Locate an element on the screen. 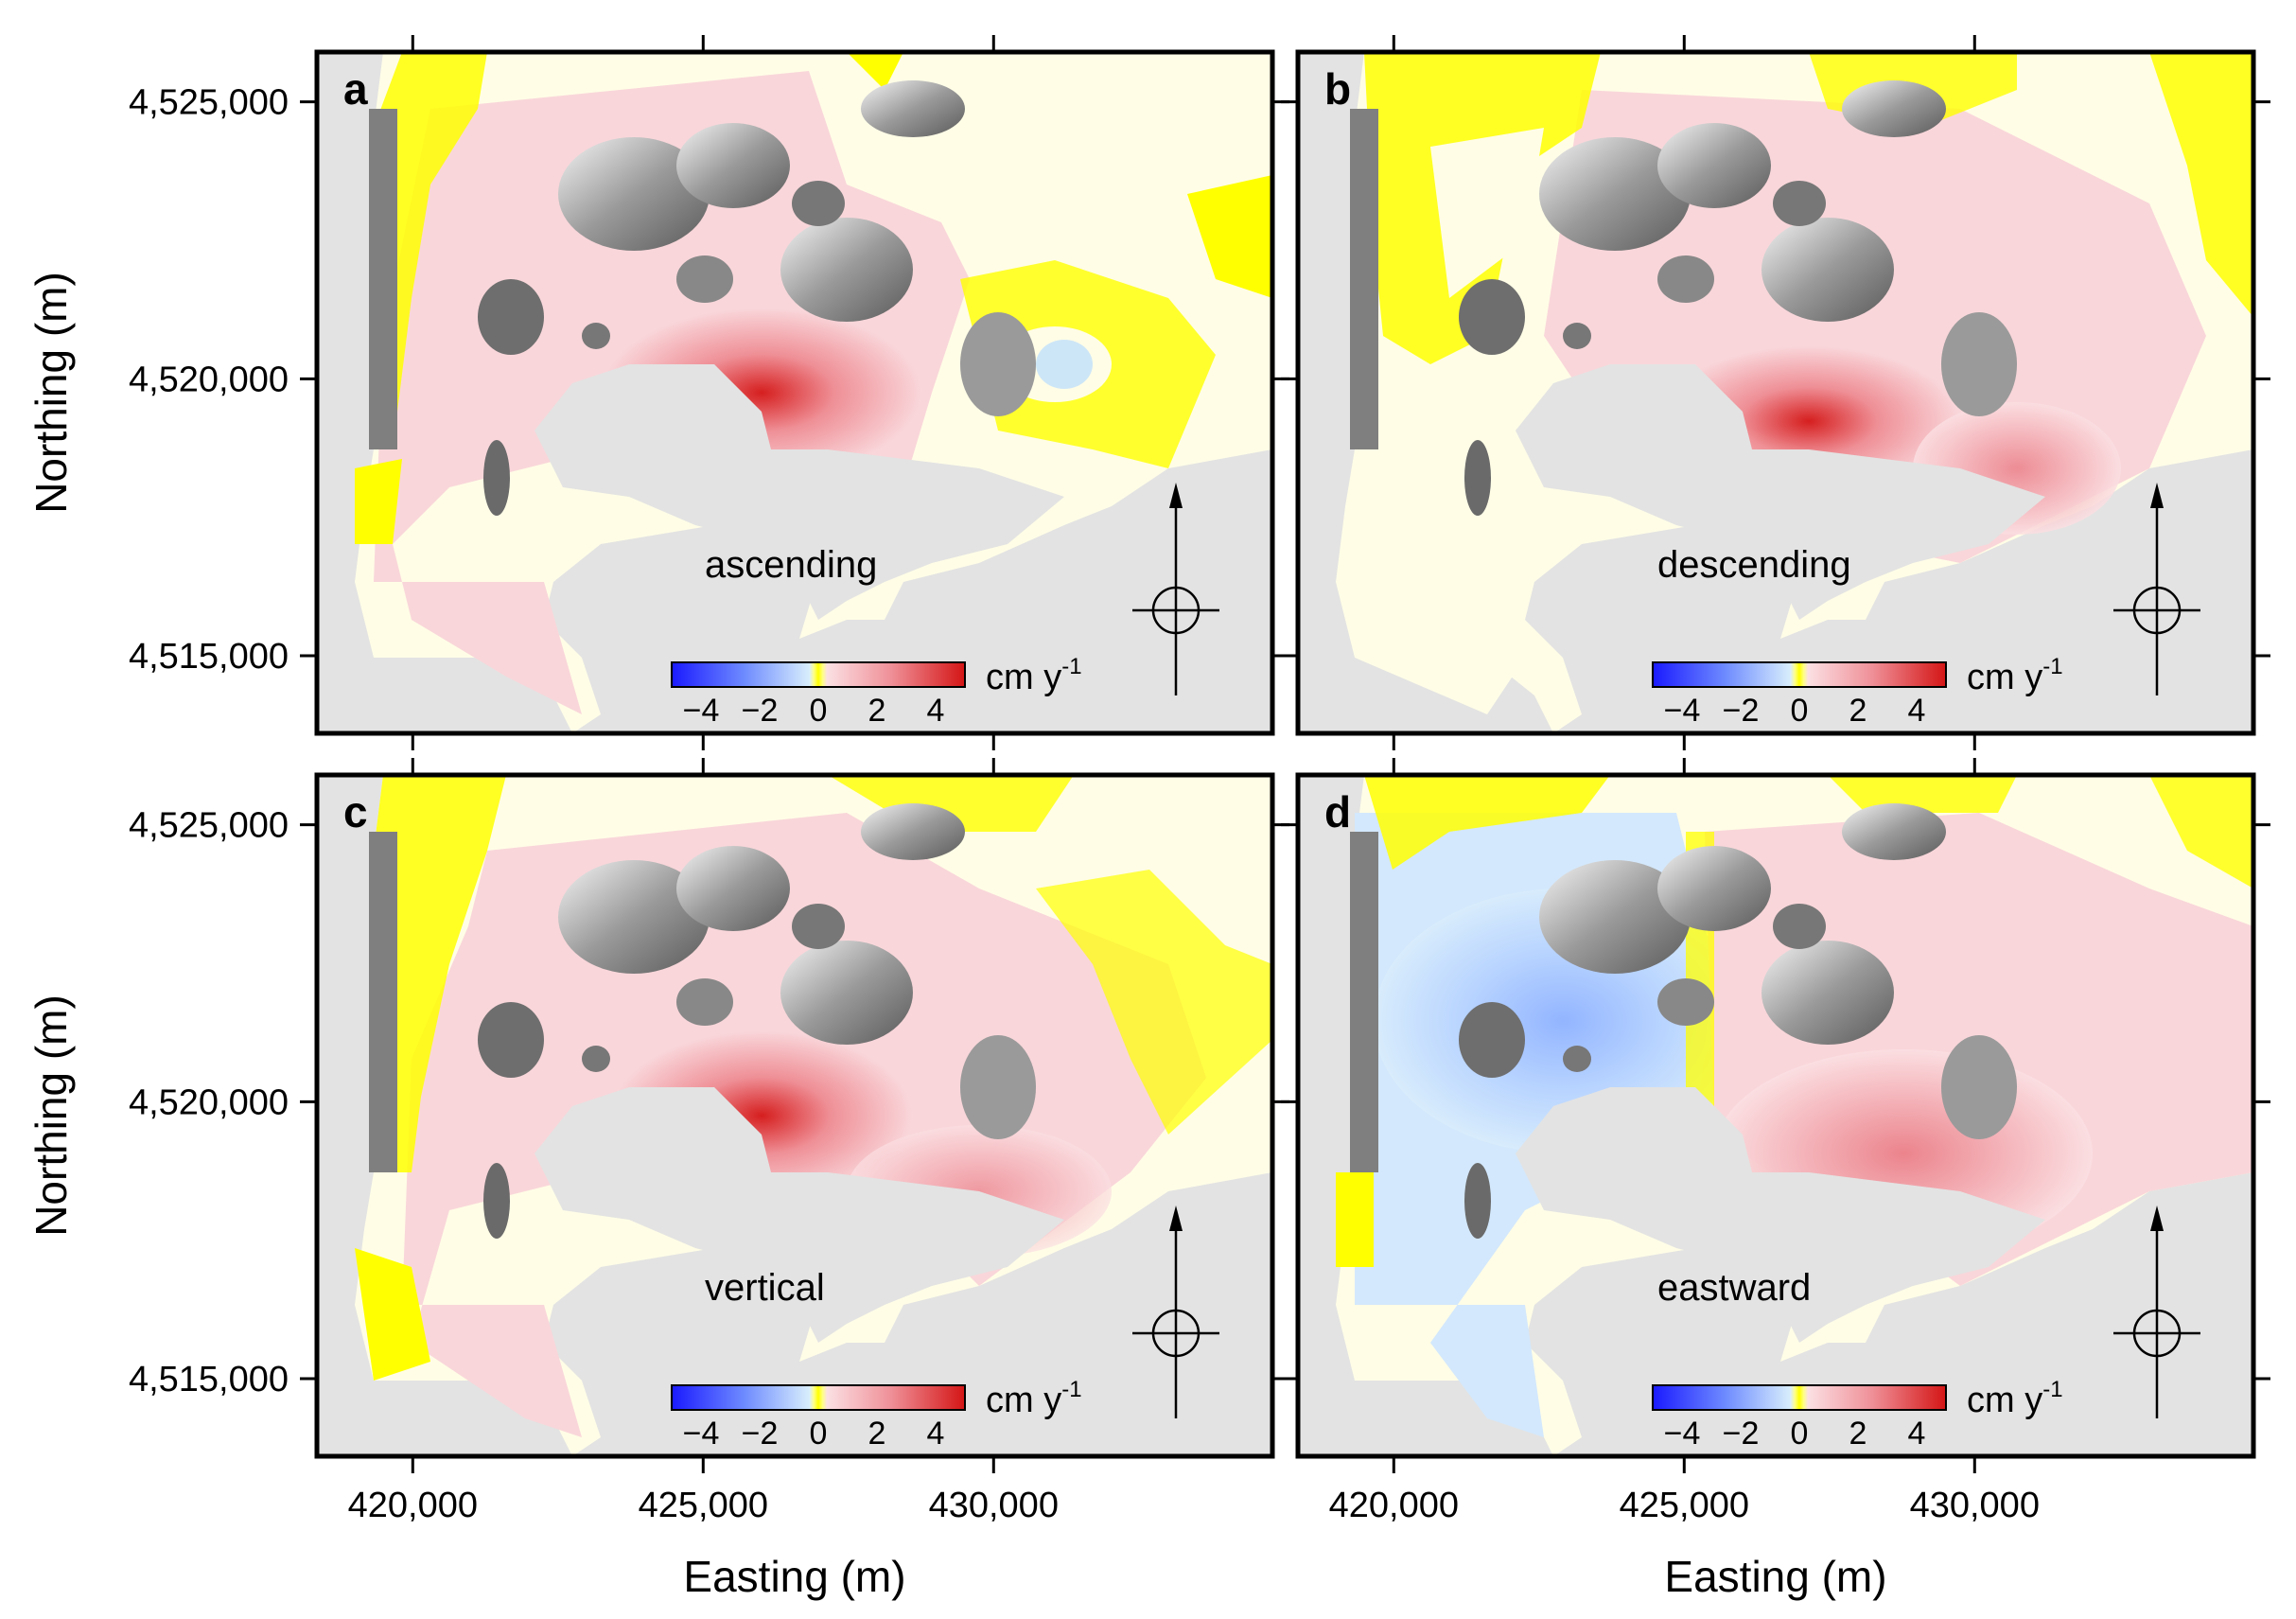  mode-label: vertical is located at coordinates (765, 1288).